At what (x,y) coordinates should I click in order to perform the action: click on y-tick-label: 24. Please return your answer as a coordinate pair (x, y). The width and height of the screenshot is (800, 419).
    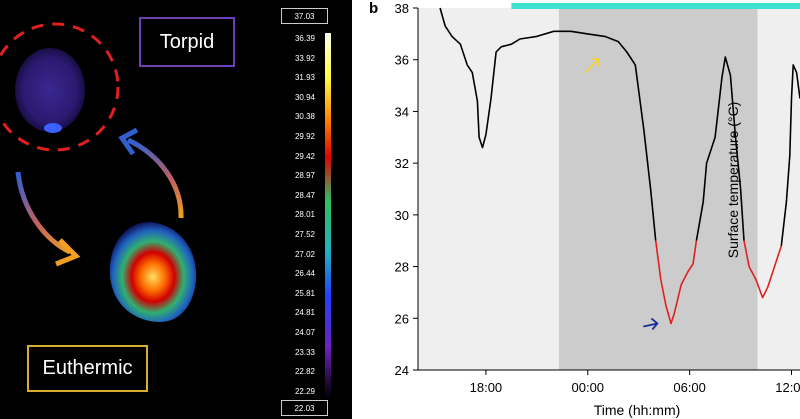
    Looking at the image, I should click on (402, 370).